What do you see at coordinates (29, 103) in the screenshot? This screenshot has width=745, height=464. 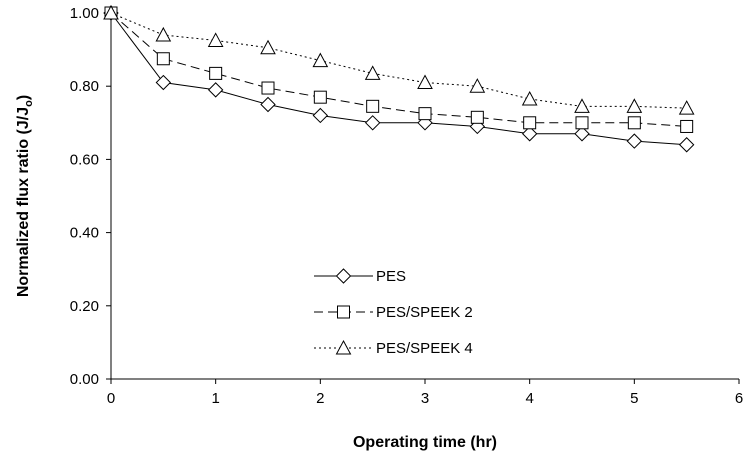 I see `y-axis-title-subscript: o` at bounding box center [29, 103].